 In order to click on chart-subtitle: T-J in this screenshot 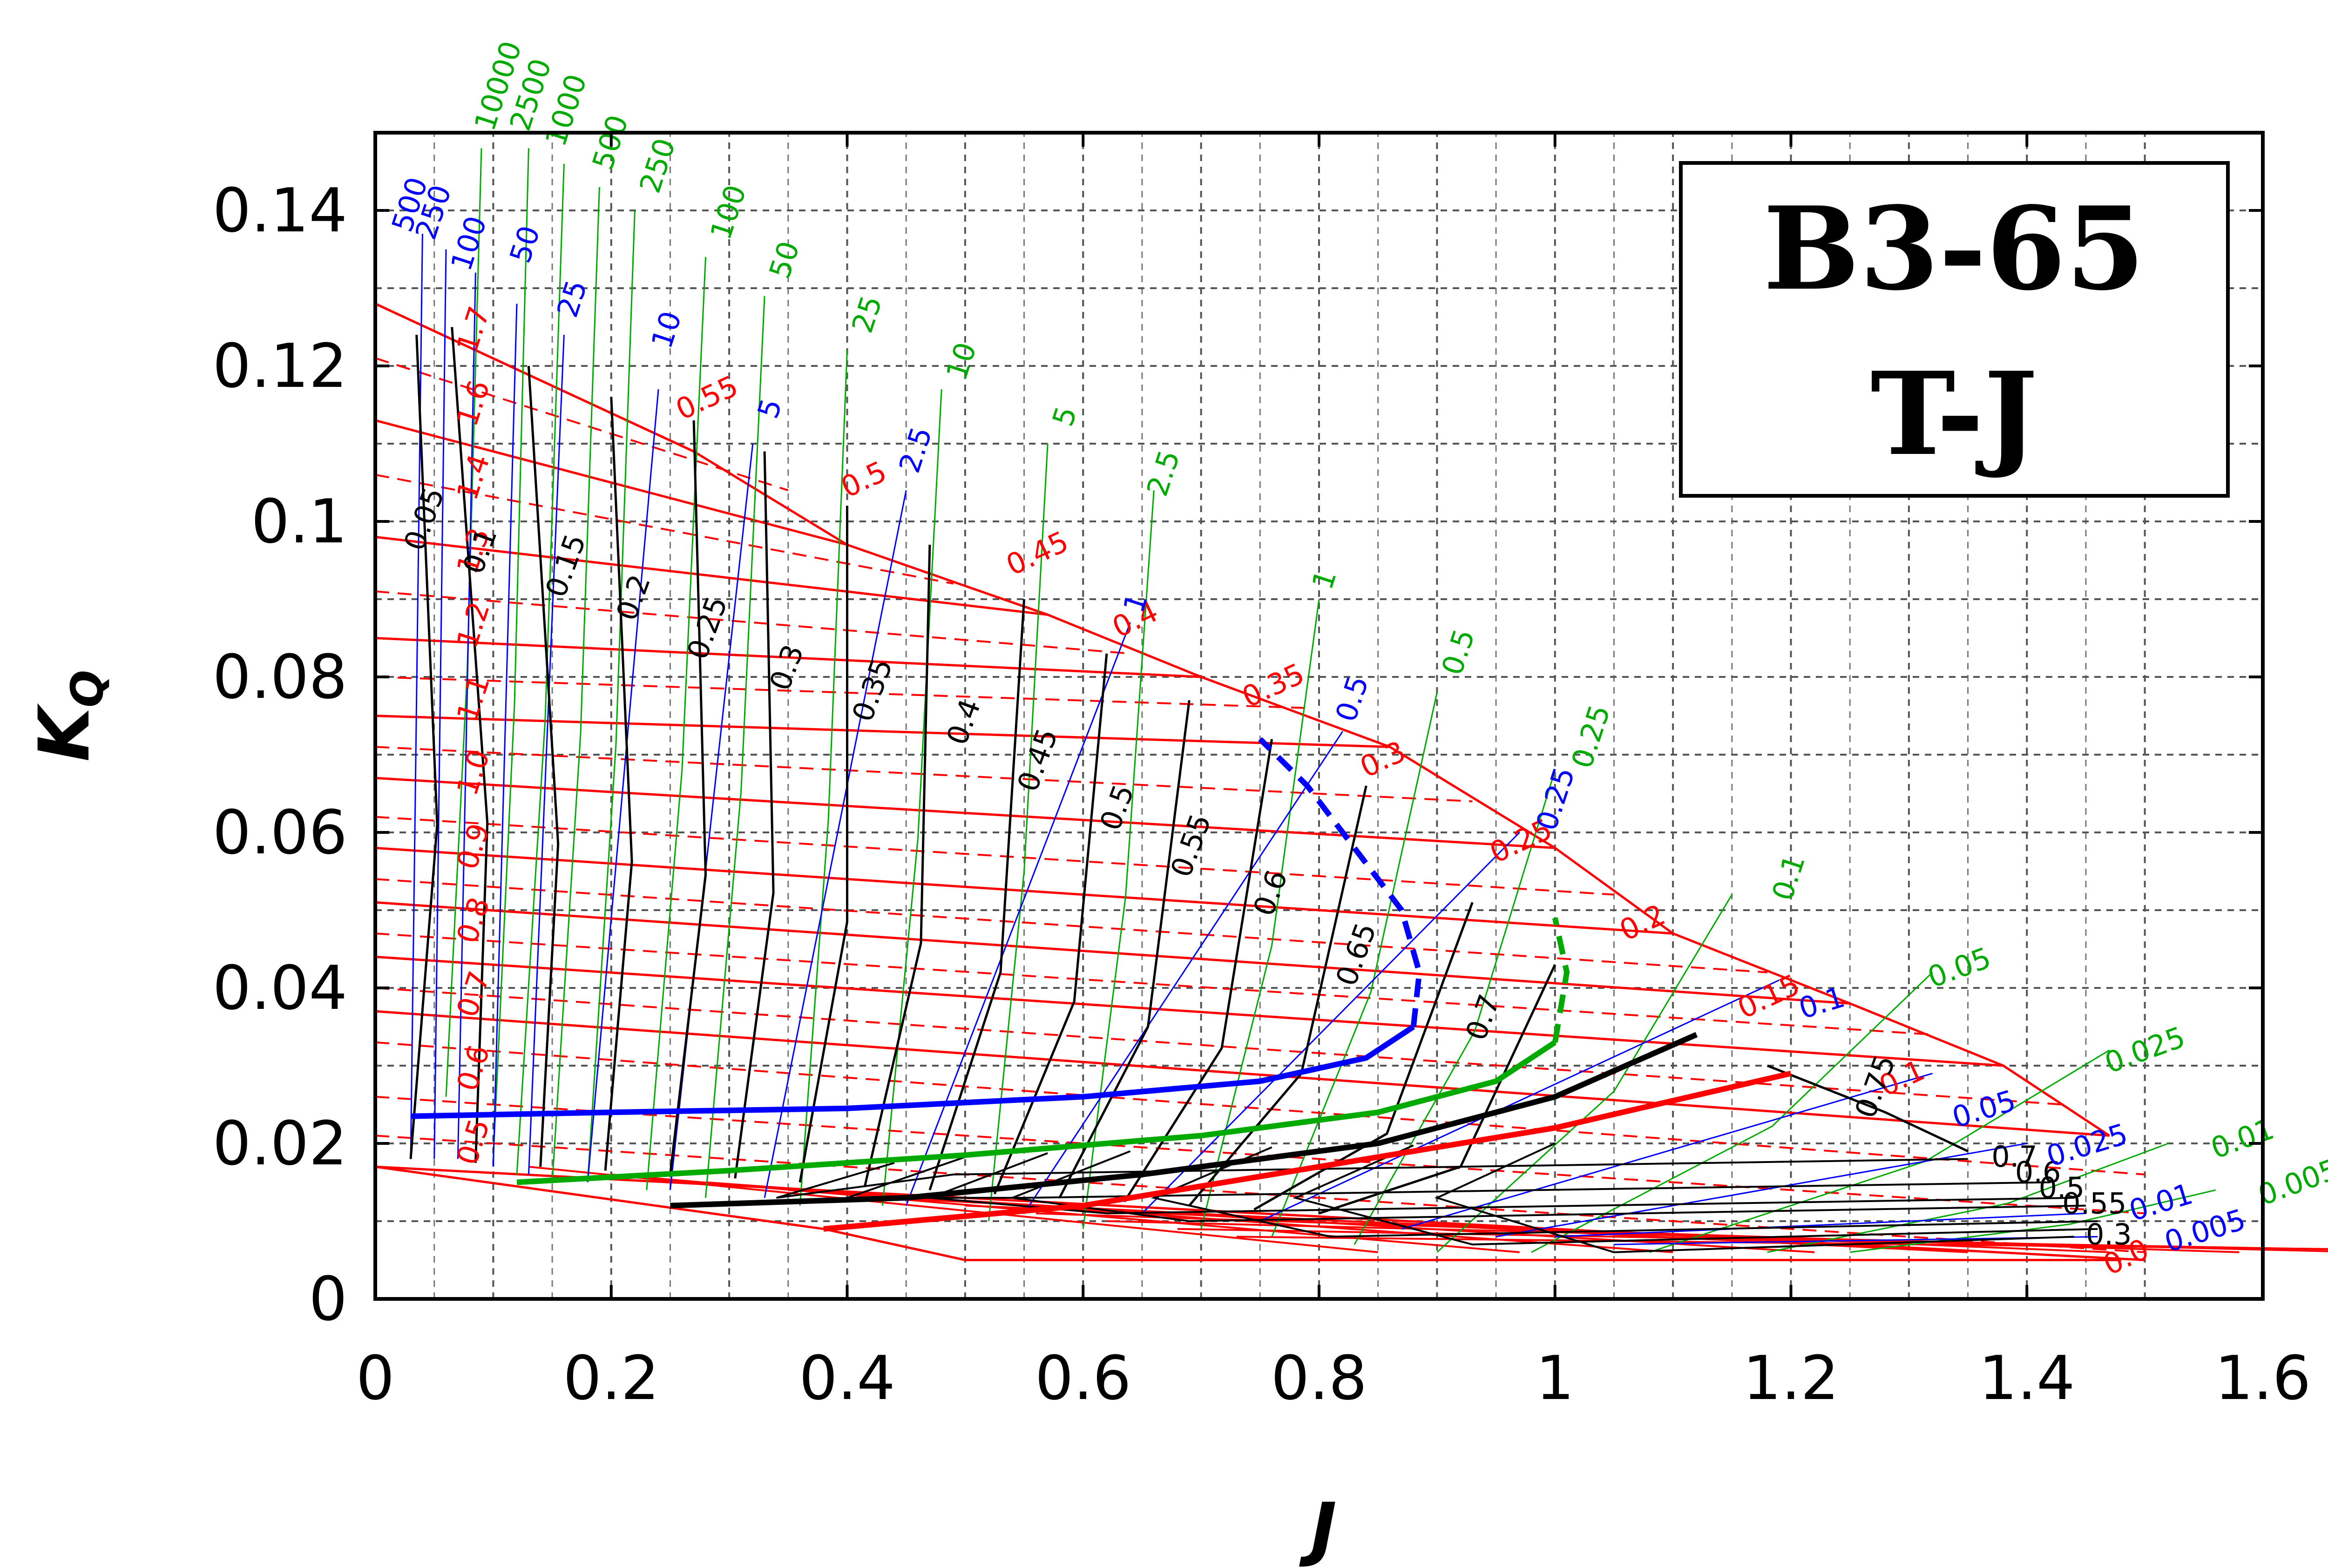, I will do `click(1953, 414)`.